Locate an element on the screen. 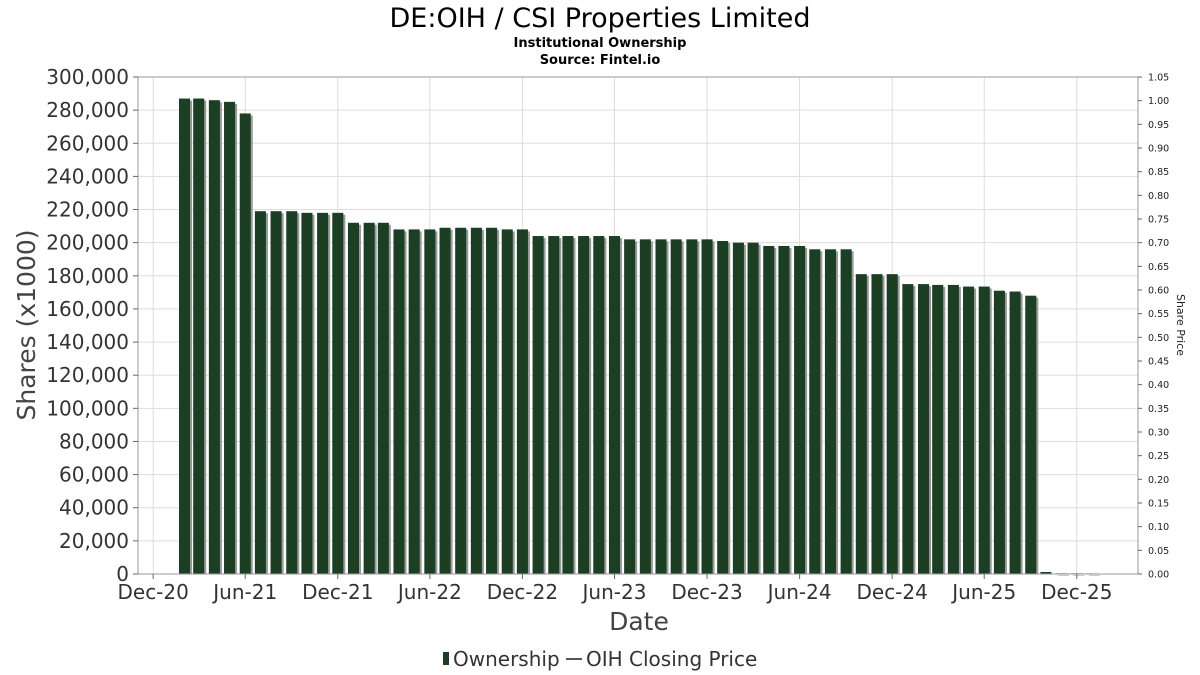 Image resolution: width=1200 pixels, height=675 pixels. y-tick-label: 300,000 is located at coordinates (87, 77).